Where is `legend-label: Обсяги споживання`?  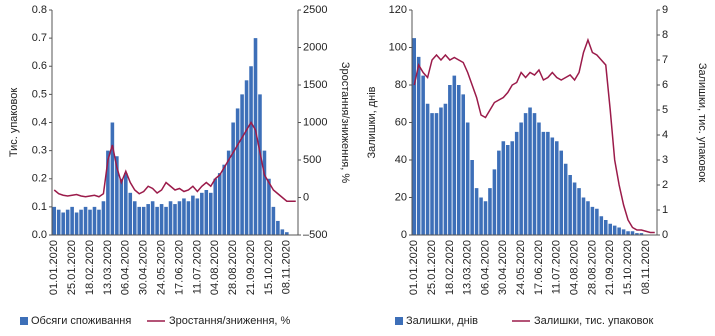 legend-label: Обсяги споживання is located at coordinates (81, 321).